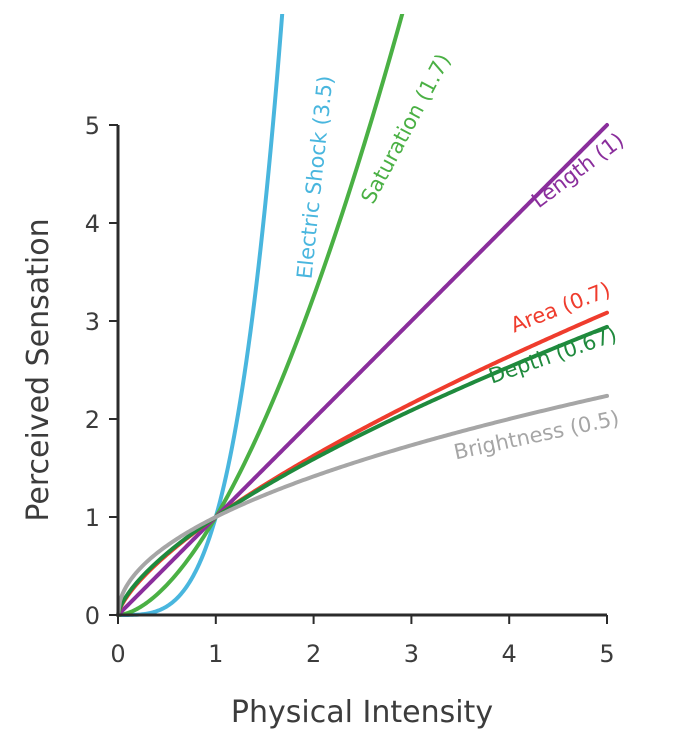  Describe the element at coordinates (92, 518) in the screenshot. I see `y-tick-label: 1` at that location.